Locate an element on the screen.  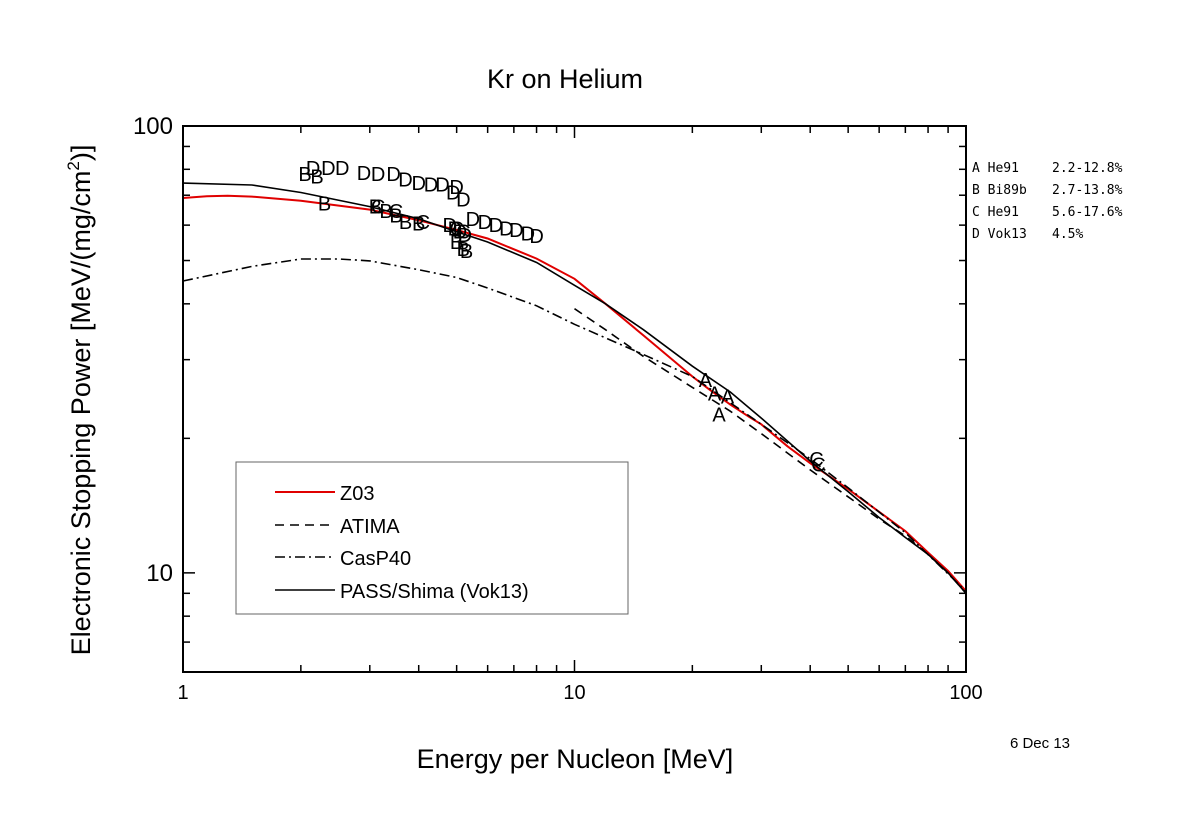
legend: Z03 ATIMA CasP40 PASS/Shima (Vok13) is located at coordinates (432, 538).